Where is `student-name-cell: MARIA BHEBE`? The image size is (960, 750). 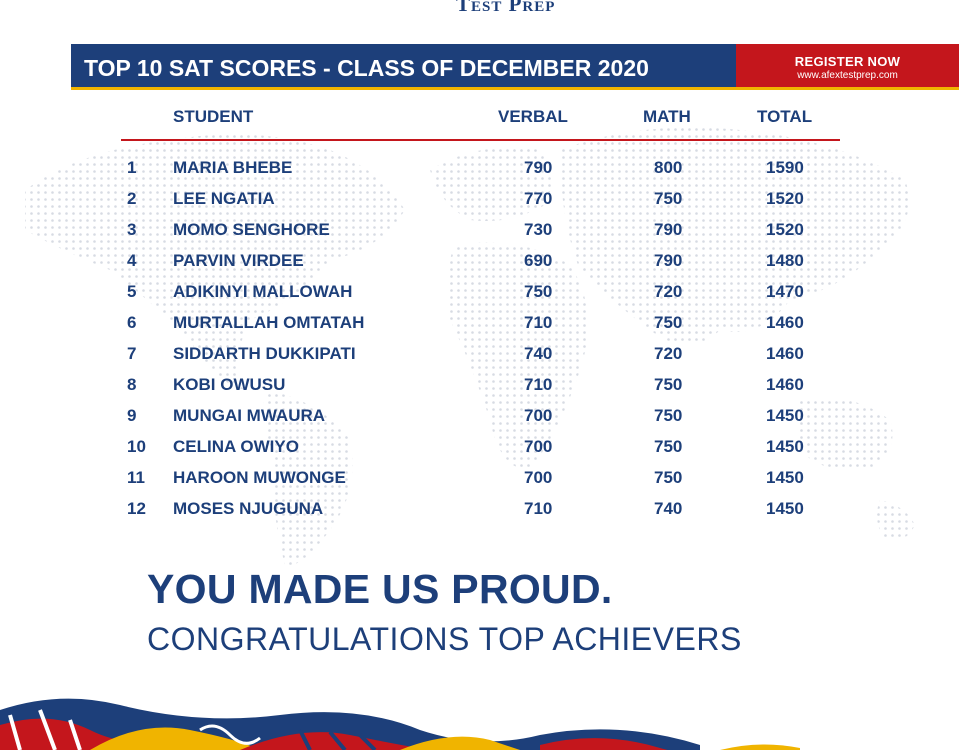 student-name-cell: MARIA BHEBE is located at coordinates (233, 167).